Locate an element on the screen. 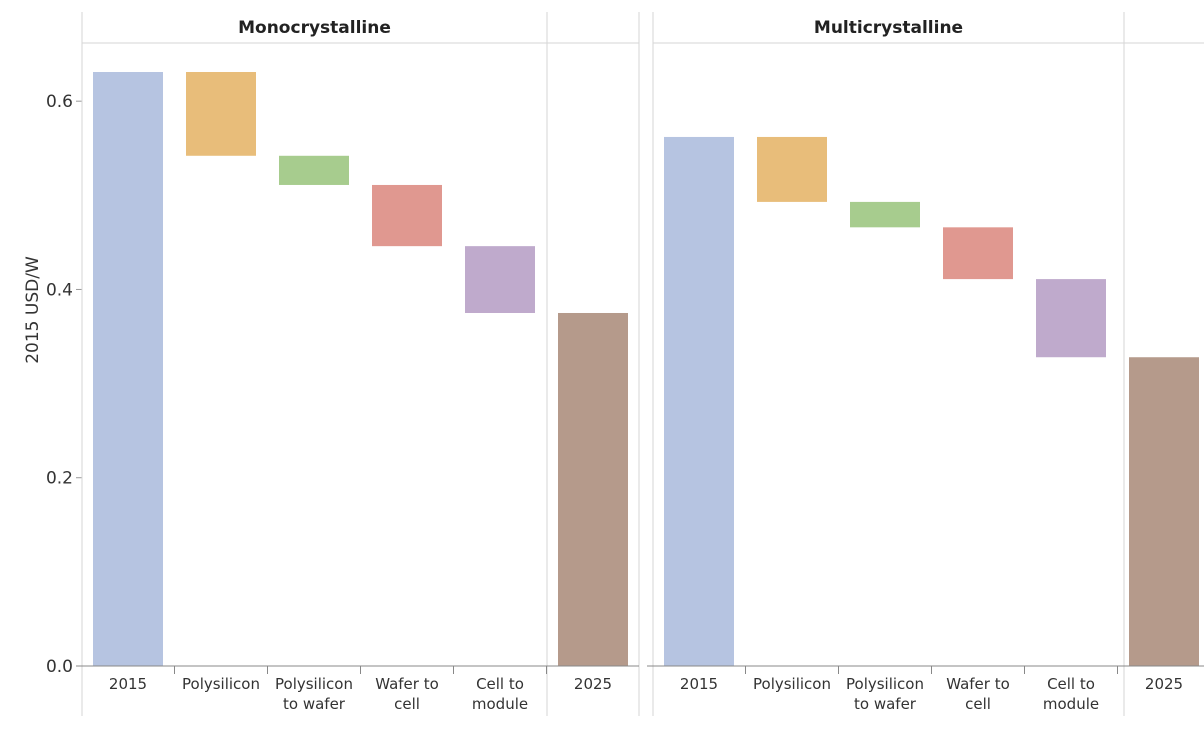  y-axis-label-group: 2015 USD/W is located at coordinates (33, 310).